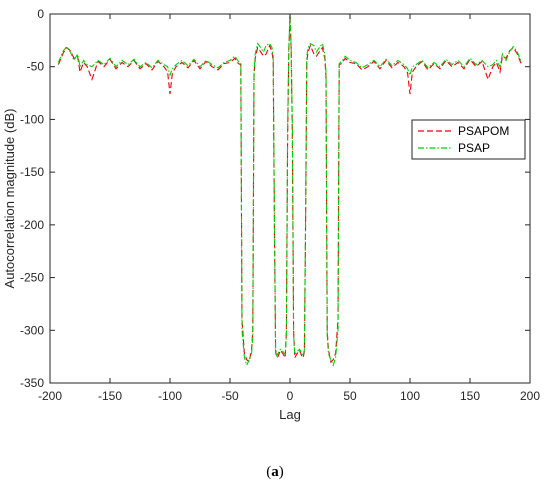 The image size is (550, 493). What do you see at coordinates (50, 396) in the screenshot?
I see `x-tick-label: -200` at bounding box center [50, 396].